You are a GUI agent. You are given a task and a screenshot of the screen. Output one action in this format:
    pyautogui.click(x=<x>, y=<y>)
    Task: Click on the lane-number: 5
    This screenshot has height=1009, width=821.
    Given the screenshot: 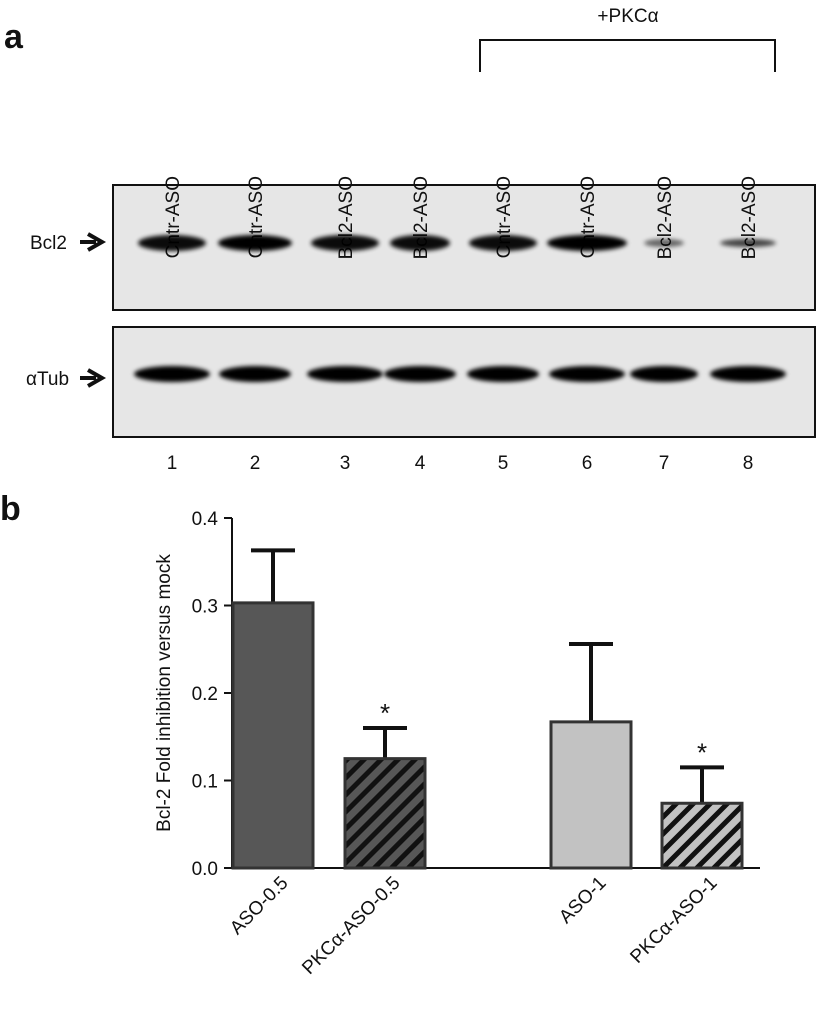 What is the action you would take?
    pyautogui.click(x=503, y=463)
    